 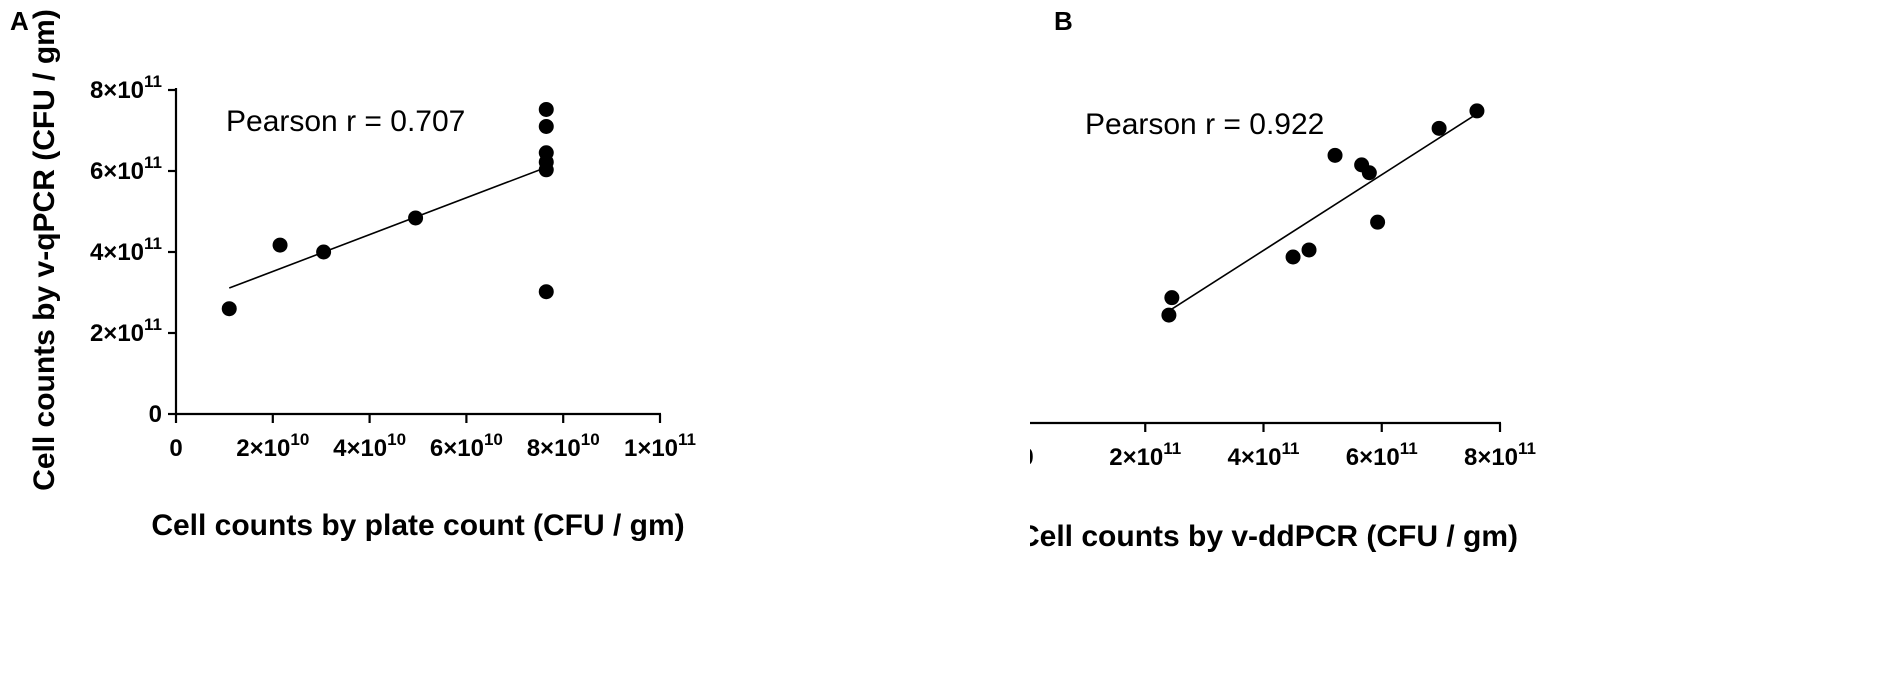 I want to click on x-tick-label: 2×10¹¹, so click(x=1145, y=455).